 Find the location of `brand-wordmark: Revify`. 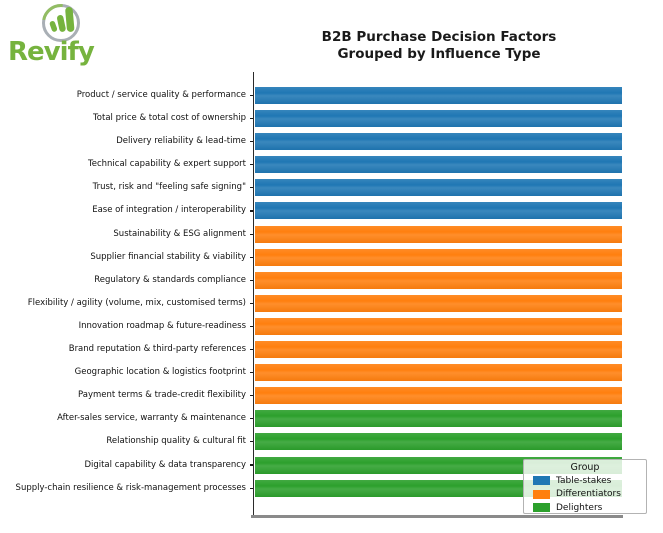

brand-wordmark: Revify is located at coordinates (51, 52).